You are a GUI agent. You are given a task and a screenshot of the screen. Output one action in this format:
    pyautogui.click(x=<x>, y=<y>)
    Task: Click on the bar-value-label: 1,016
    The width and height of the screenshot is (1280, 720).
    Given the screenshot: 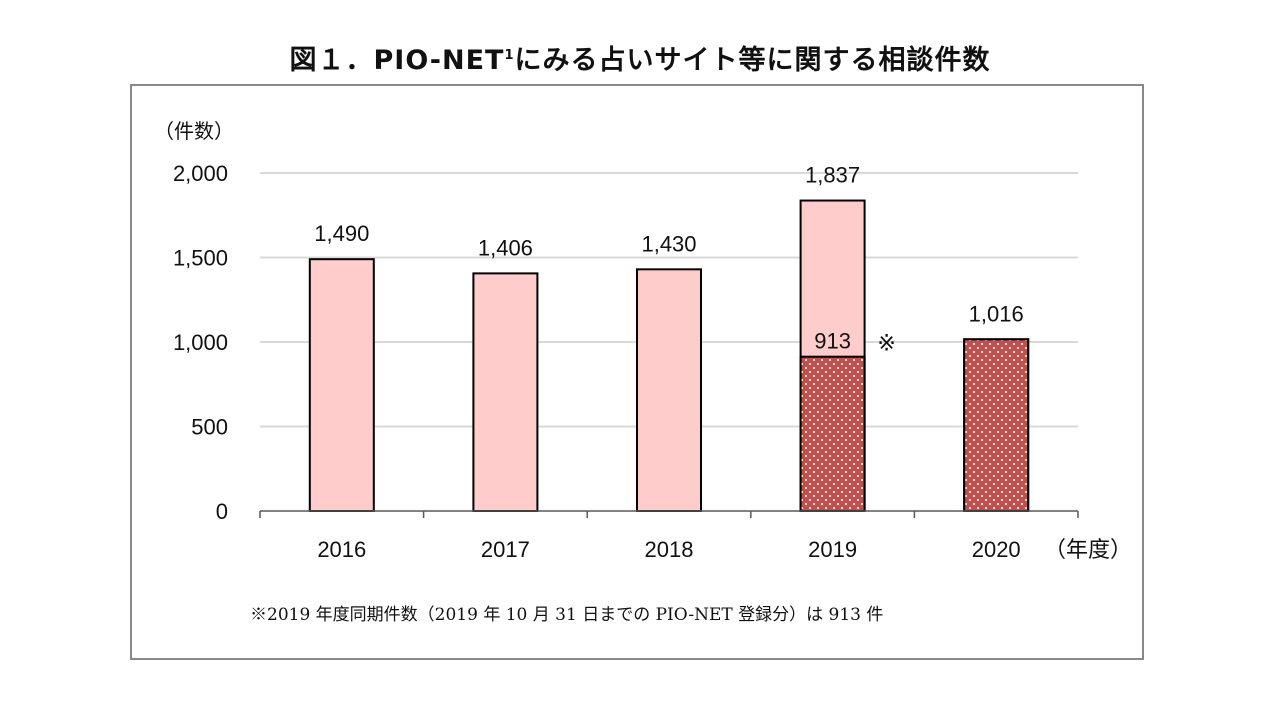 What is the action you would take?
    pyautogui.click(x=996, y=313)
    